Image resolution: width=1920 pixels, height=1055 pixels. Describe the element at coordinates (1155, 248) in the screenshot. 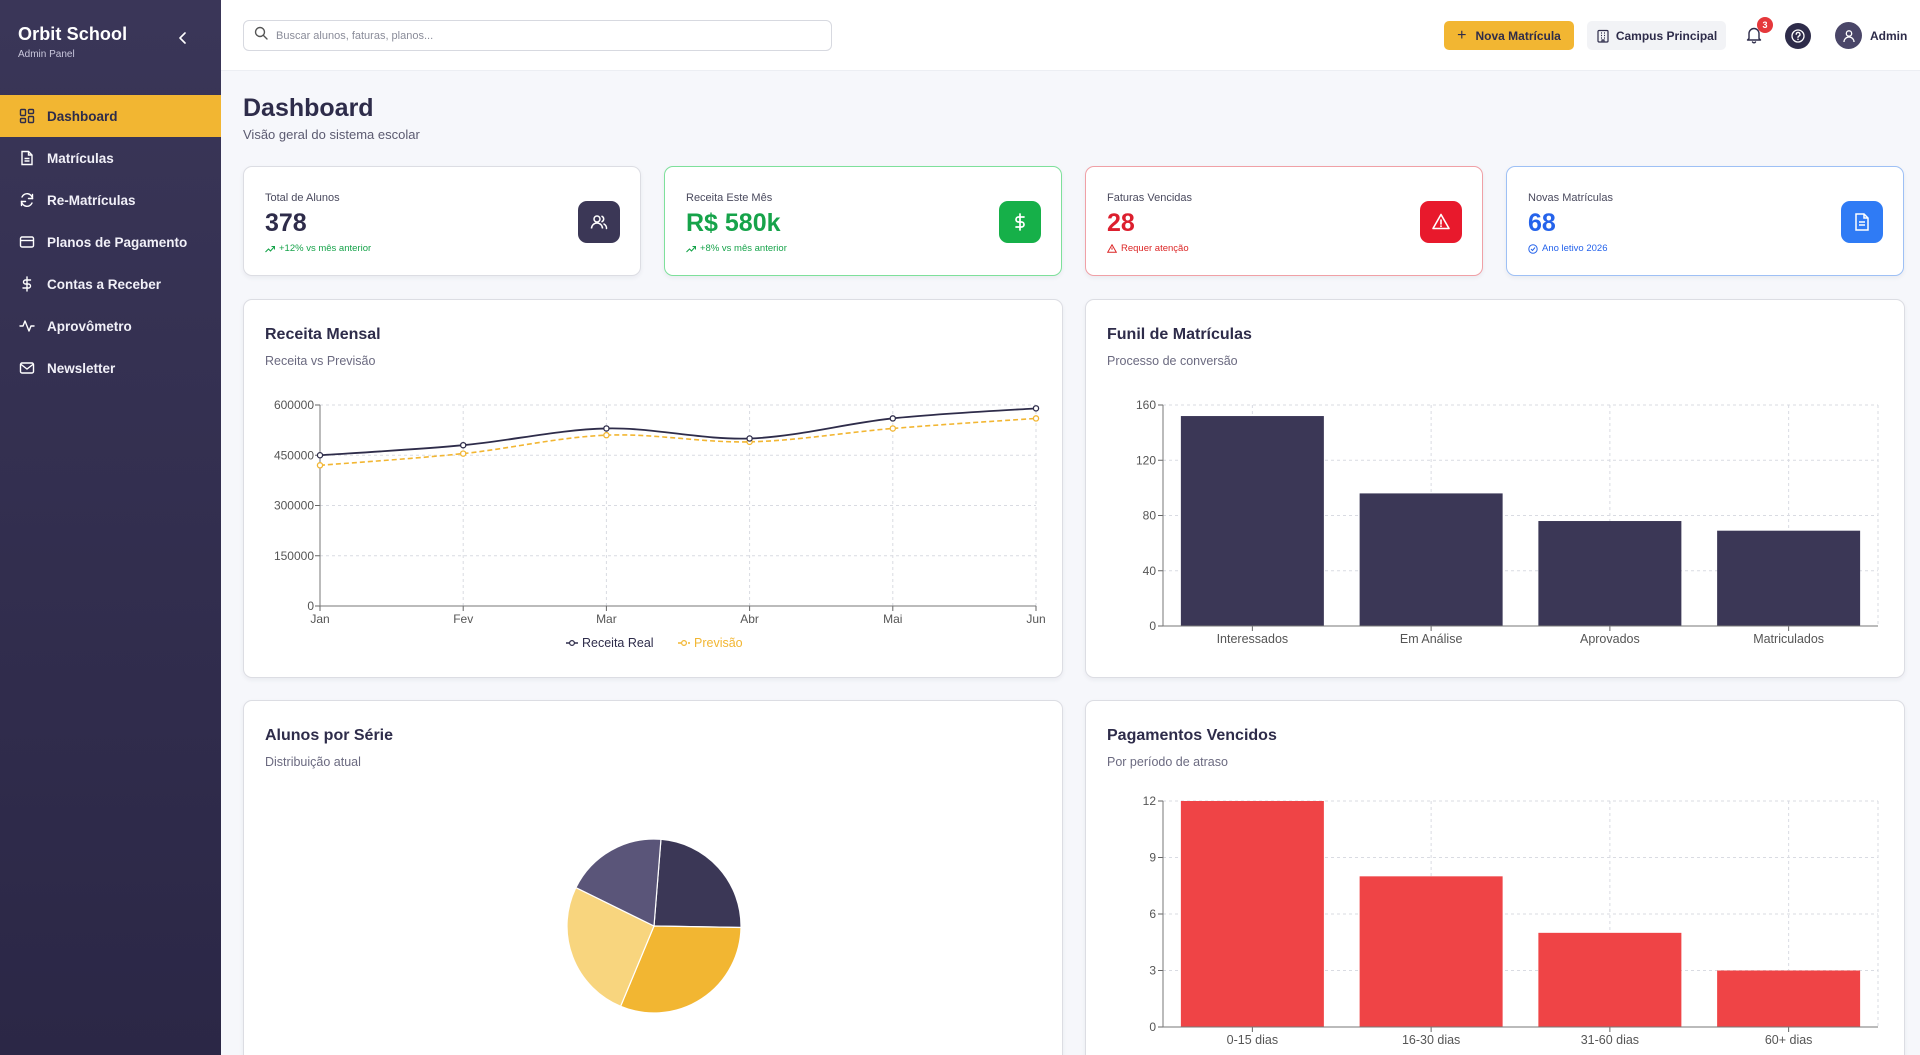

I see `kpi-note-text: Requer atenção` at that location.